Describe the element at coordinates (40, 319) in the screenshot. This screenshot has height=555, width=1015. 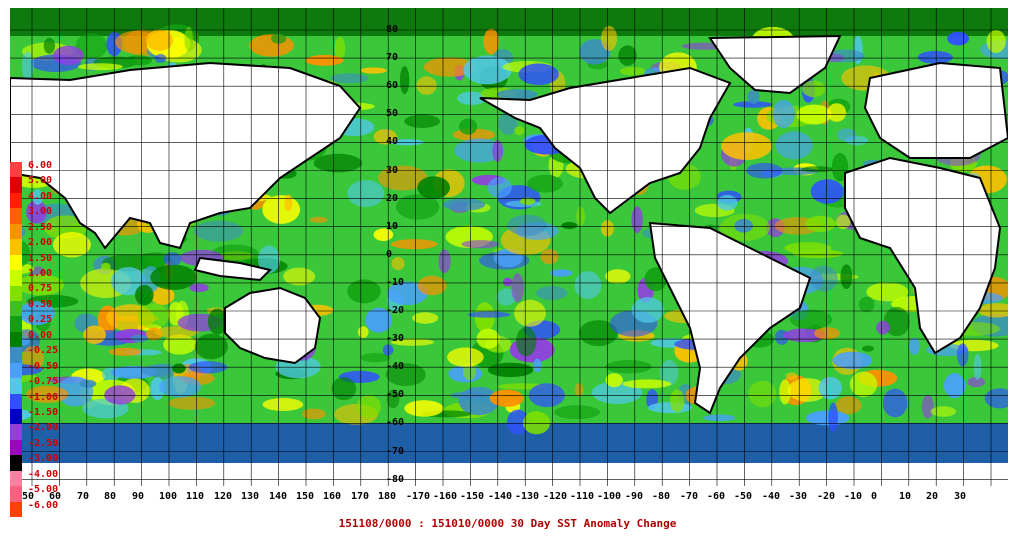
I see `color-legend-label: 0.25` at that location.